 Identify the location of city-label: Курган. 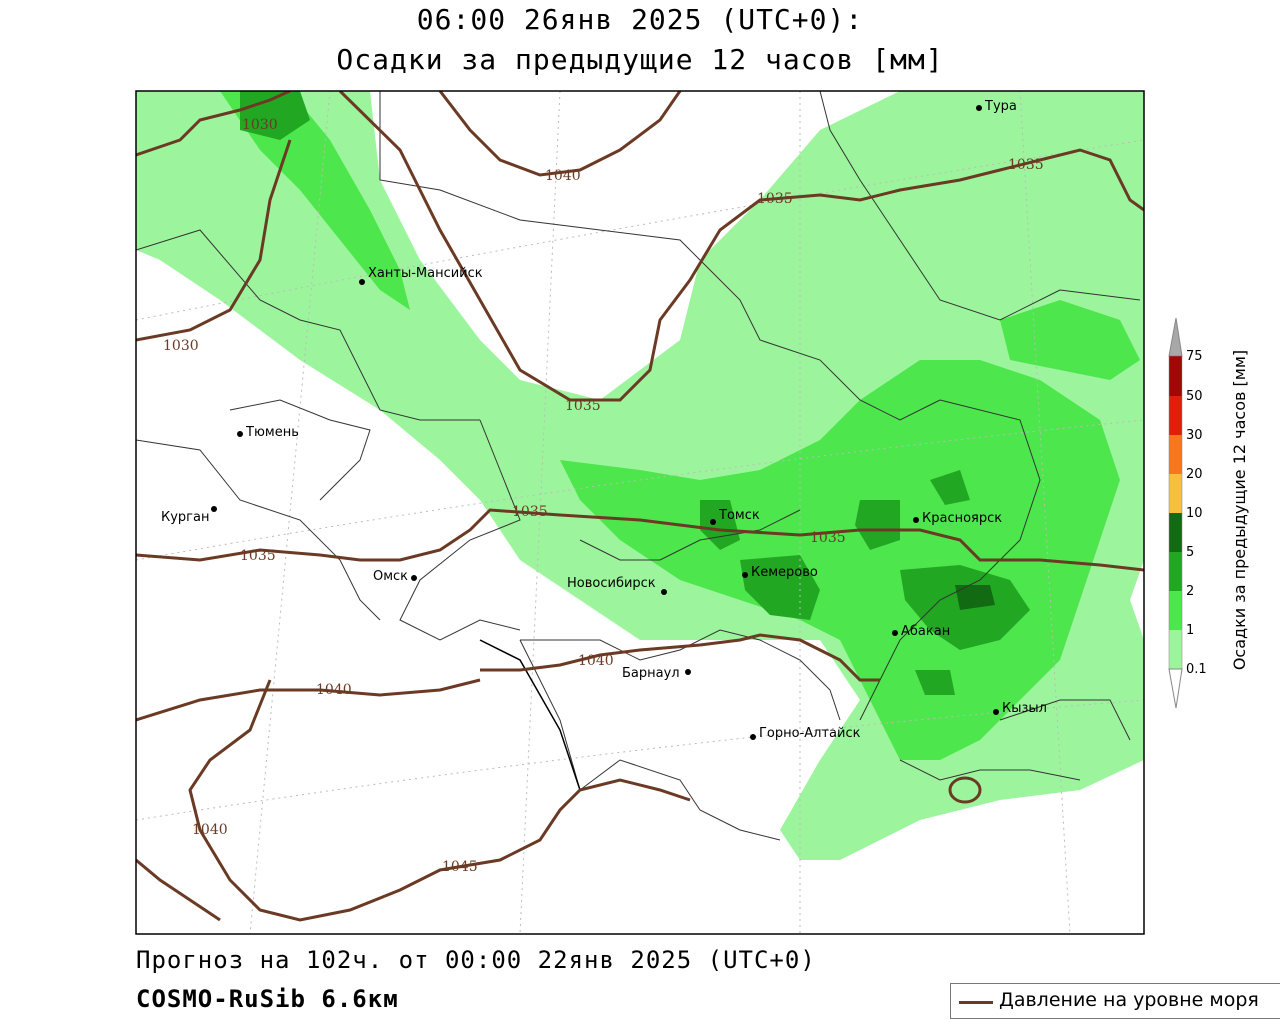
(185, 517).